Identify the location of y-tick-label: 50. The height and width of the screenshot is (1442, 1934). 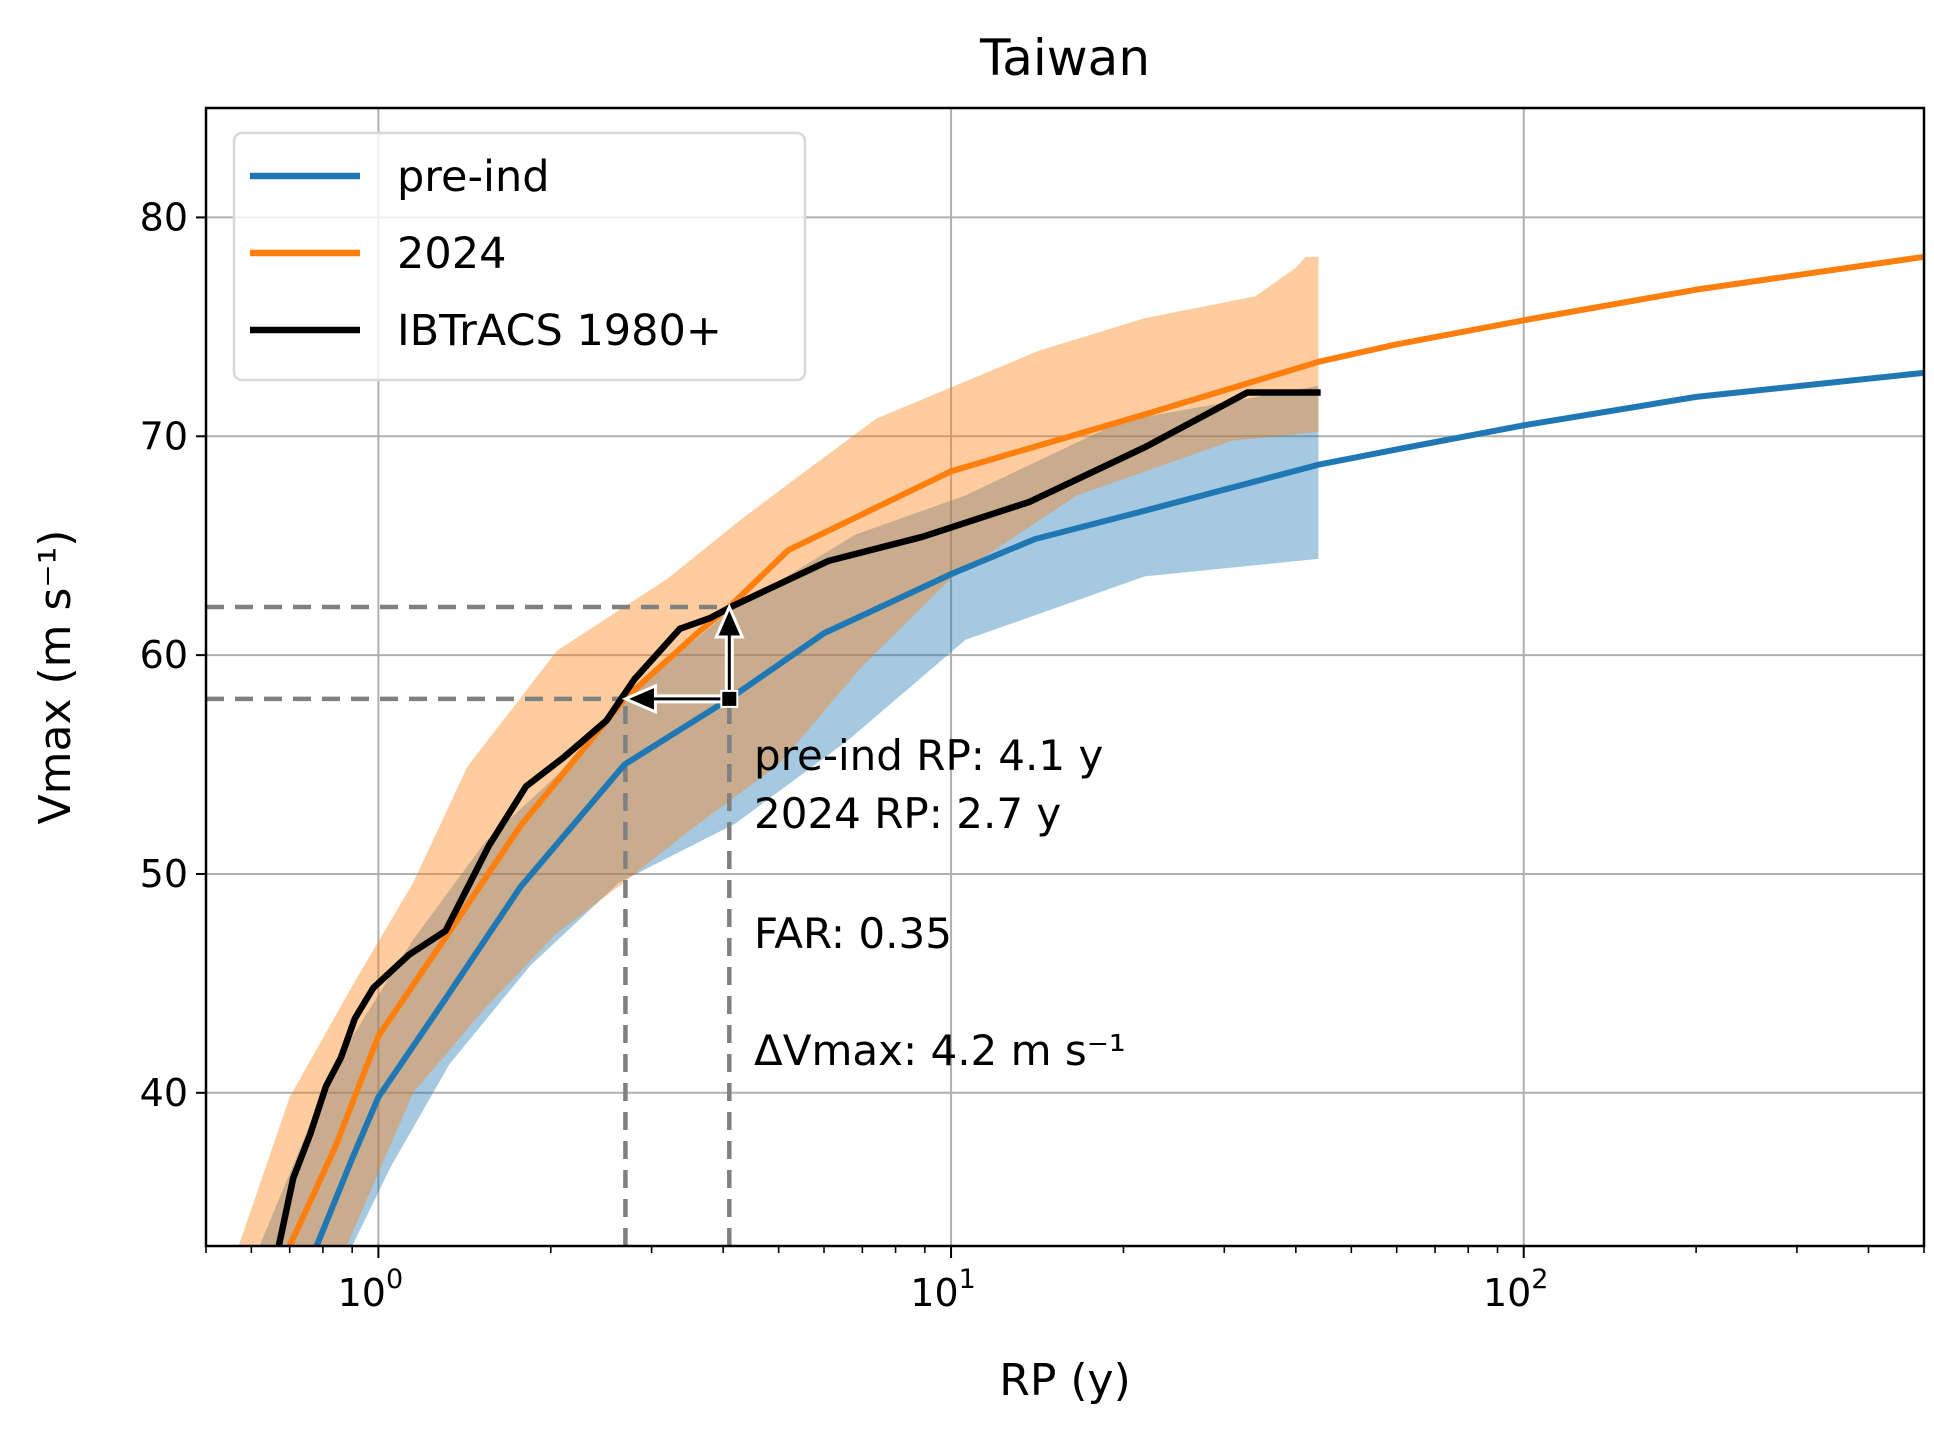
(164, 874).